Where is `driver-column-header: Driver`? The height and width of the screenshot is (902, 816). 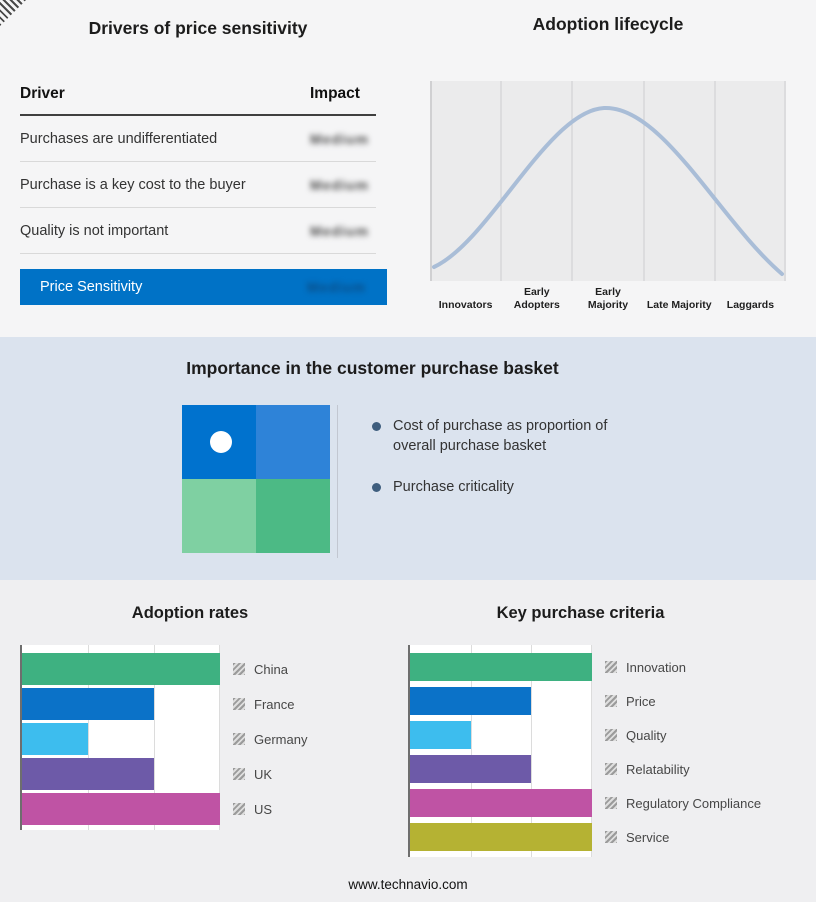
driver-column-header: Driver is located at coordinates (42, 93).